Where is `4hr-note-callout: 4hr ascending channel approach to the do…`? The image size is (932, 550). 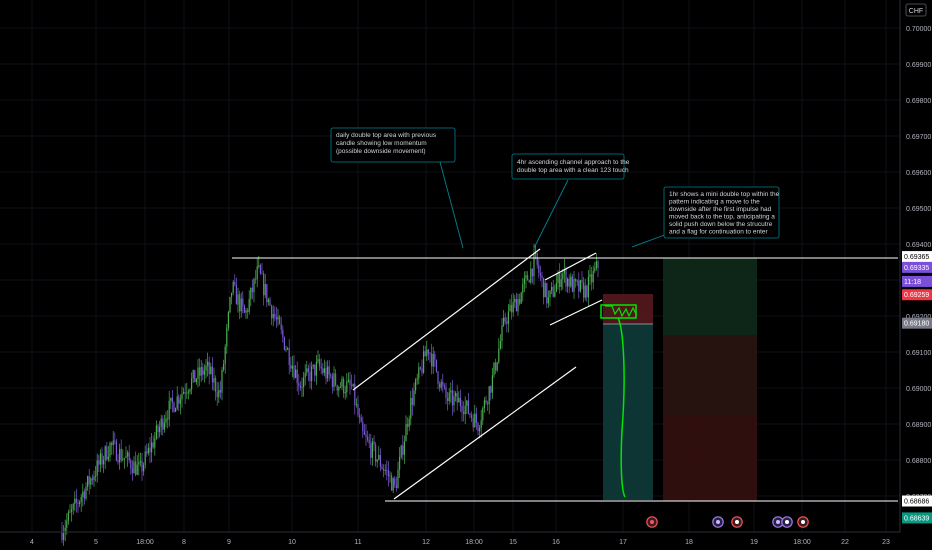
4hr-note-callout: 4hr ascending channel approach to the do… is located at coordinates (570, 166).